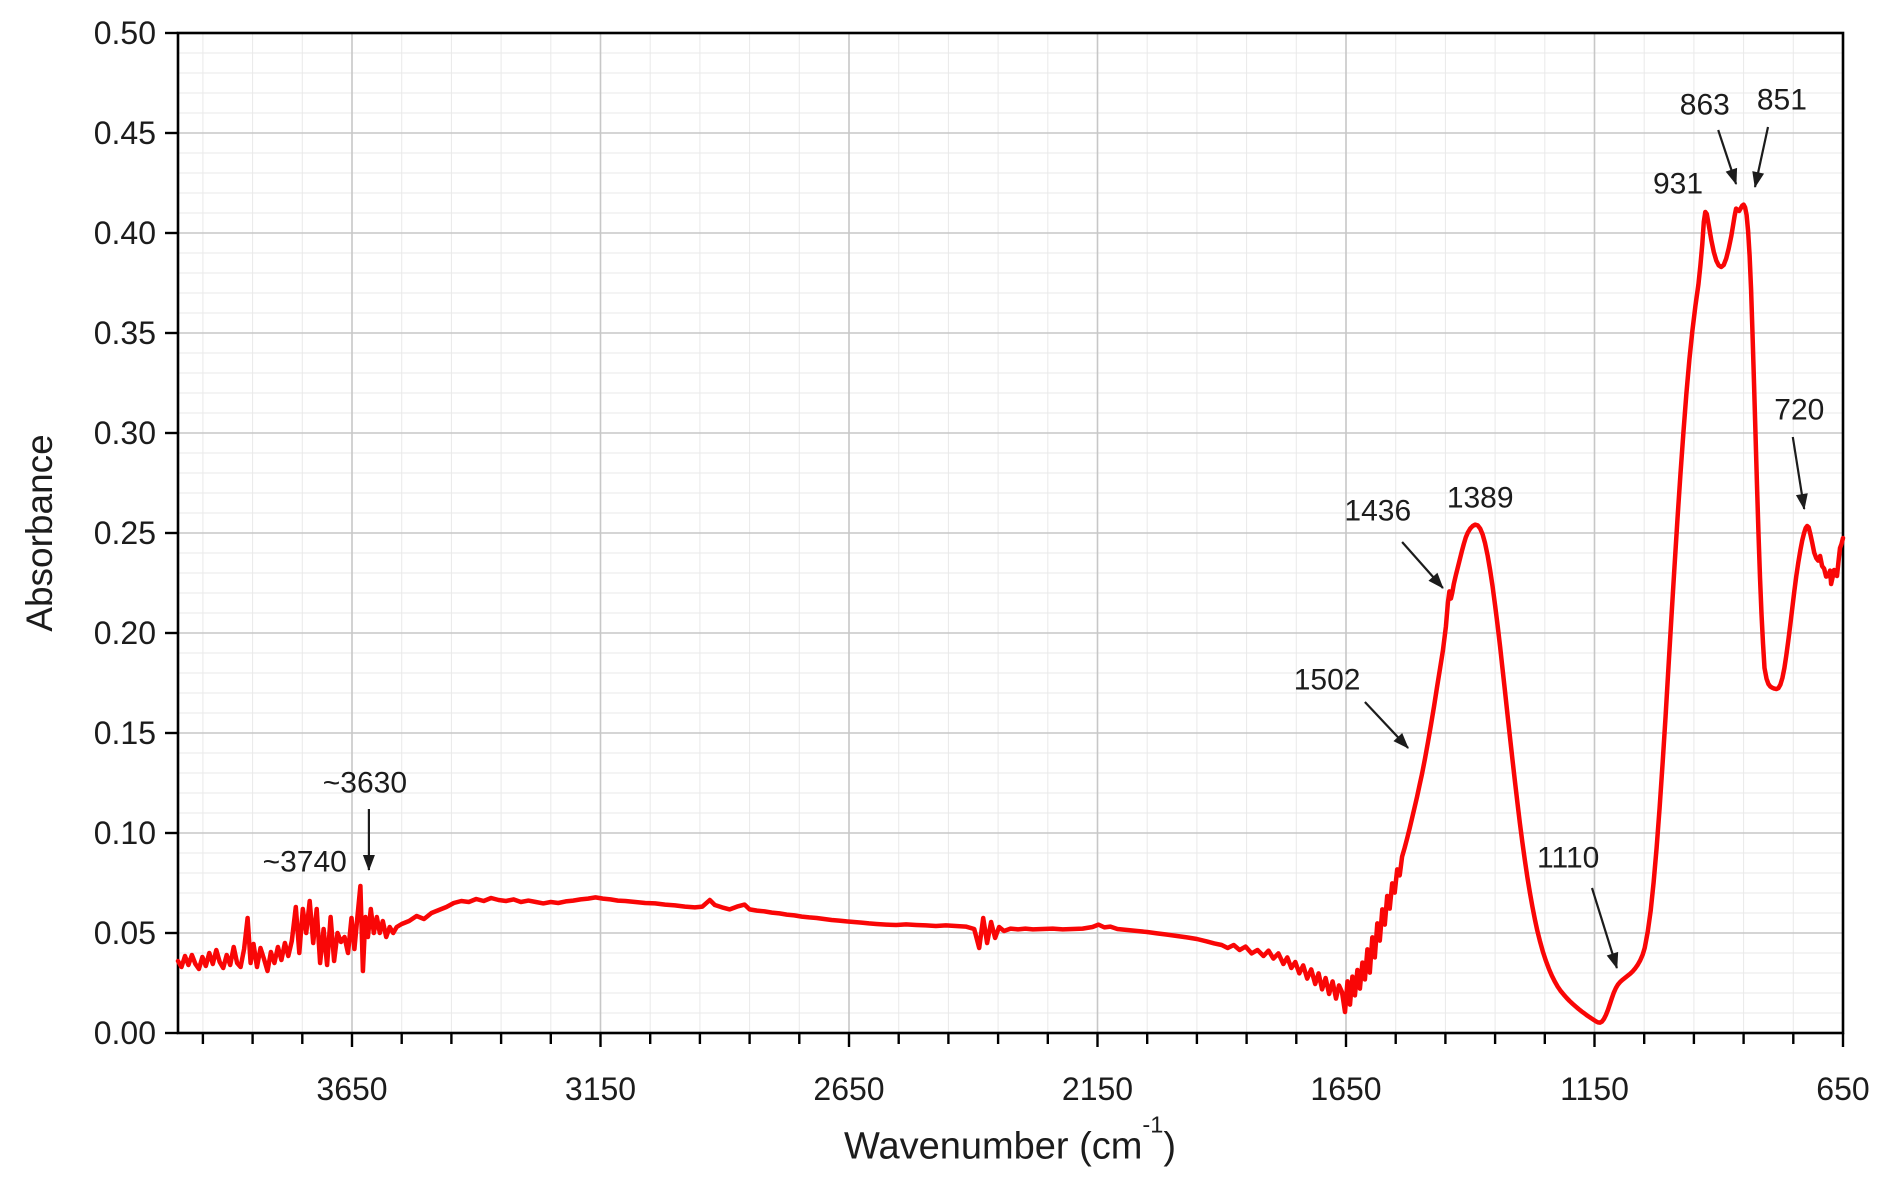  Describe the element at coordinates (1594, 1089) in the screenshot. I see `x-tick-label: 1150` at that location.